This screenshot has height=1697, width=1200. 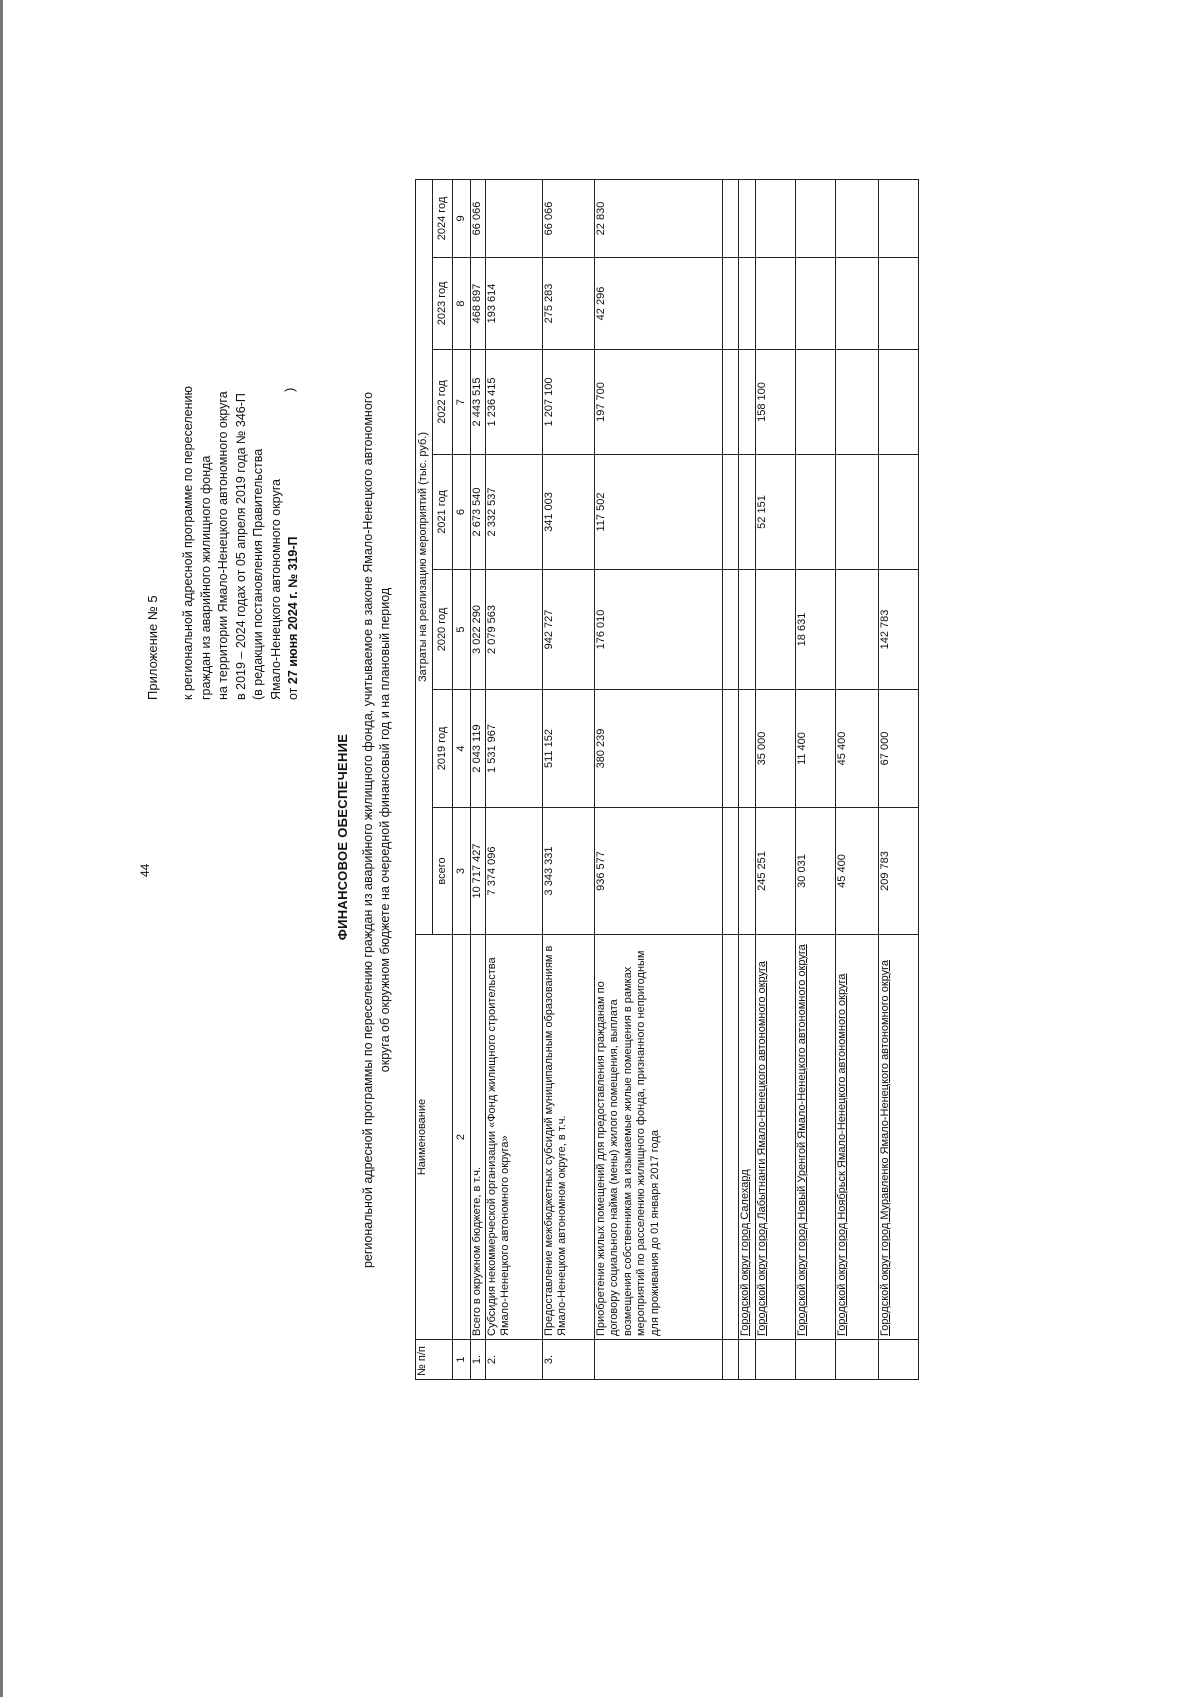 I want to click on row-value: 275 283, so click(x=568, y=303).